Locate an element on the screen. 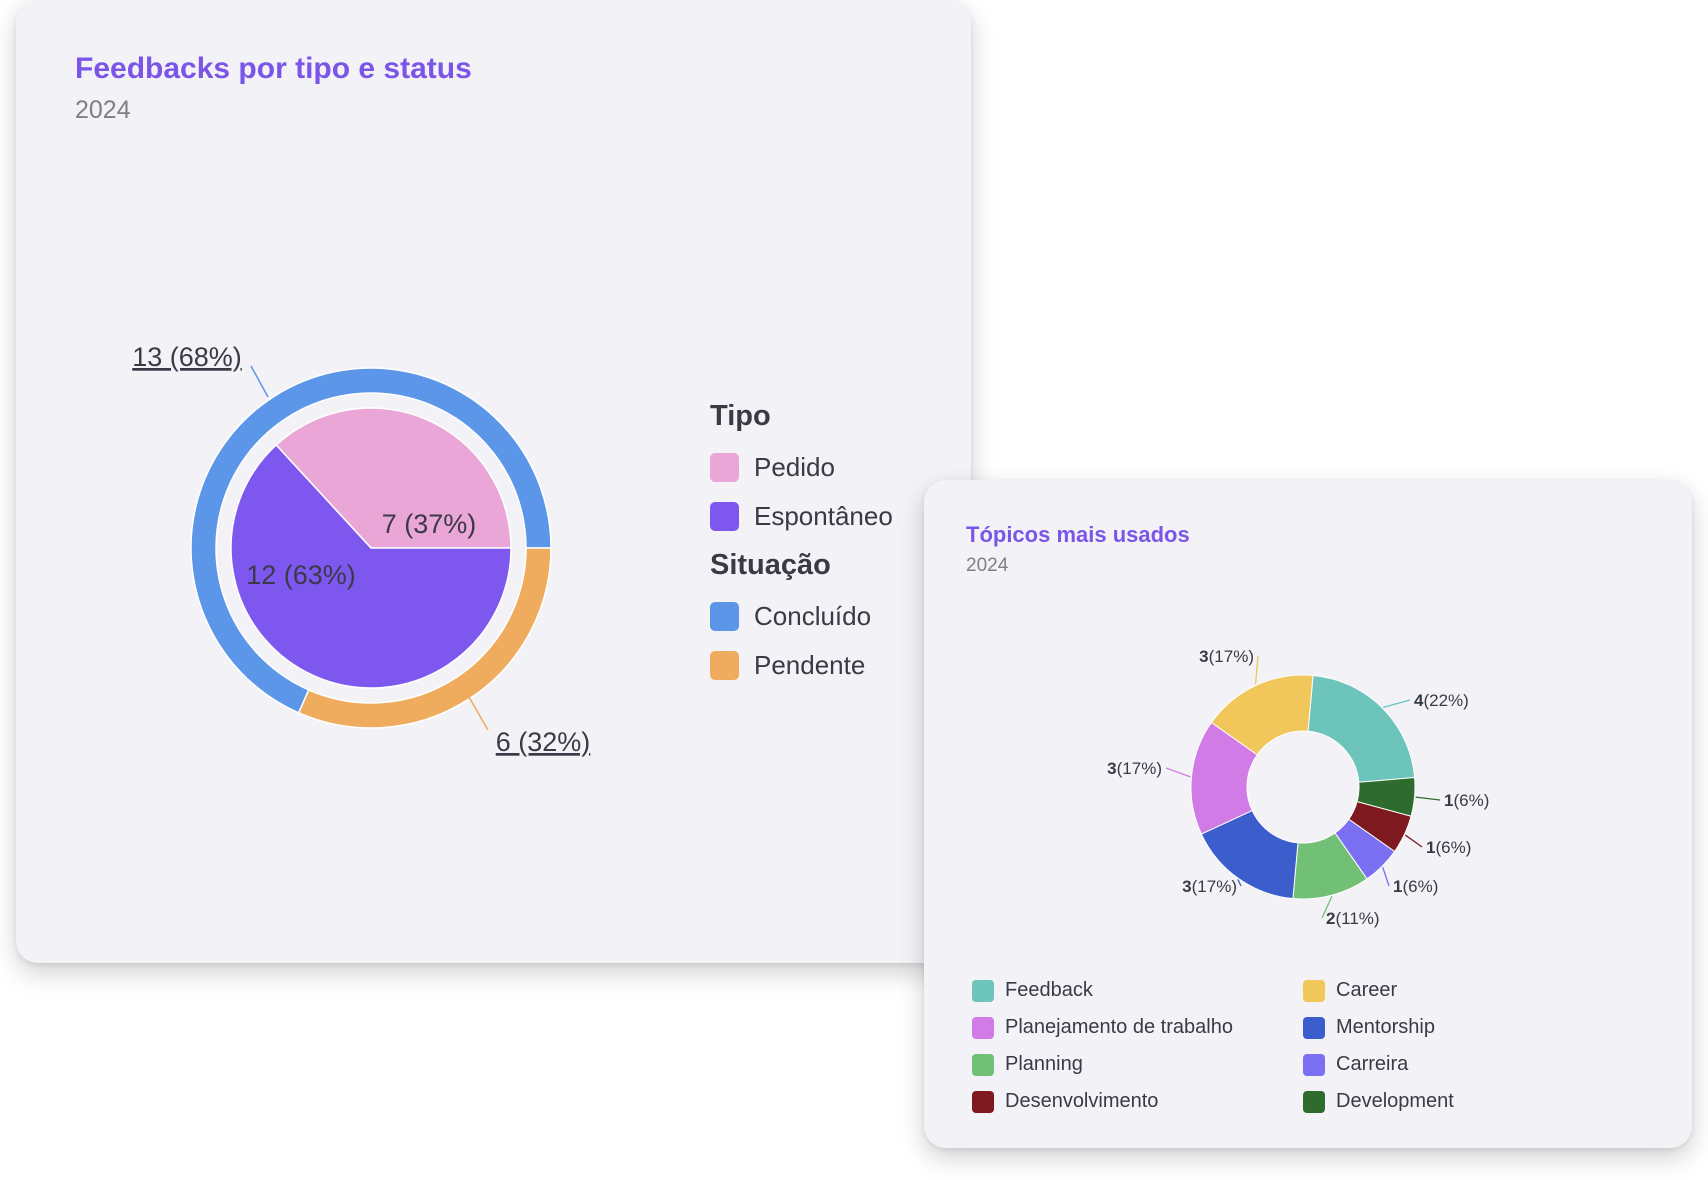 Image resolution: width=1708 pixels, height=1180 pixels. legend-label: Desenvolvimento is located at coordinates (1082, 1101).